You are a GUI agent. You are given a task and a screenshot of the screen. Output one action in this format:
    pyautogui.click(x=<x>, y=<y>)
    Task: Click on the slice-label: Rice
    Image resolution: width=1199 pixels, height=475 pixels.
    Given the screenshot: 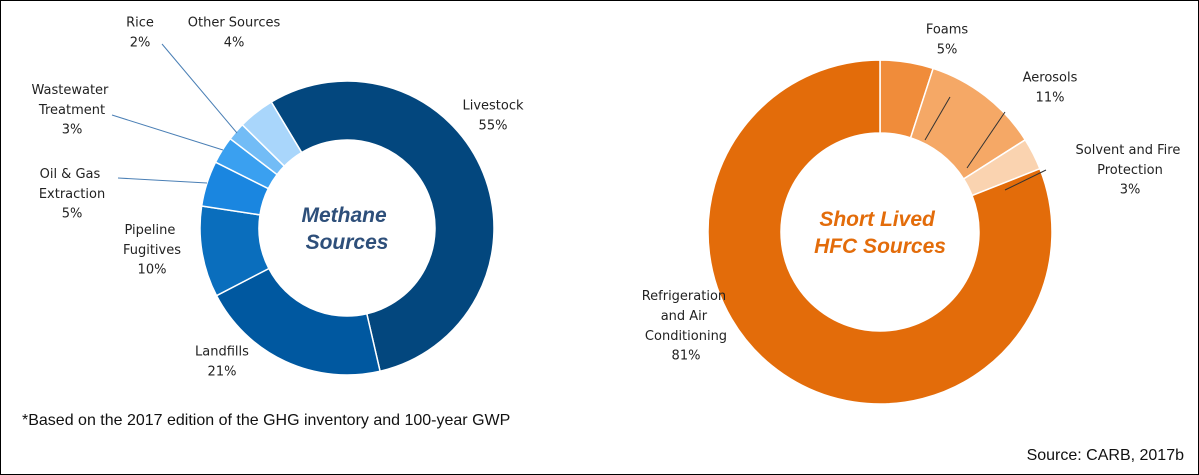 What is the action you would take?
    pyautogui.click(x=140, y=23)
    